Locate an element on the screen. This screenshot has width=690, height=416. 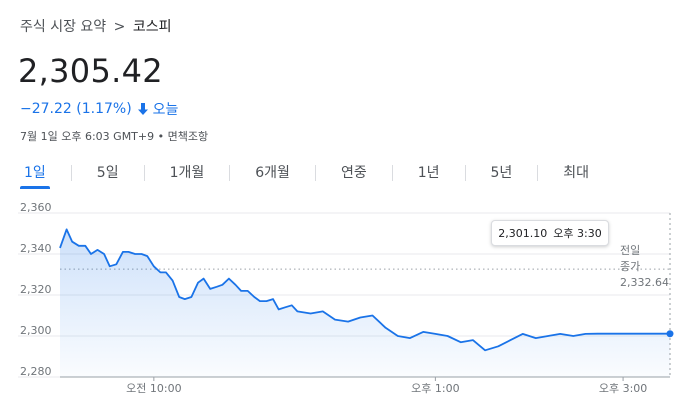
price-change-row: −27.22 (1.17%) 오늘 is located at coordinates (99, 109).